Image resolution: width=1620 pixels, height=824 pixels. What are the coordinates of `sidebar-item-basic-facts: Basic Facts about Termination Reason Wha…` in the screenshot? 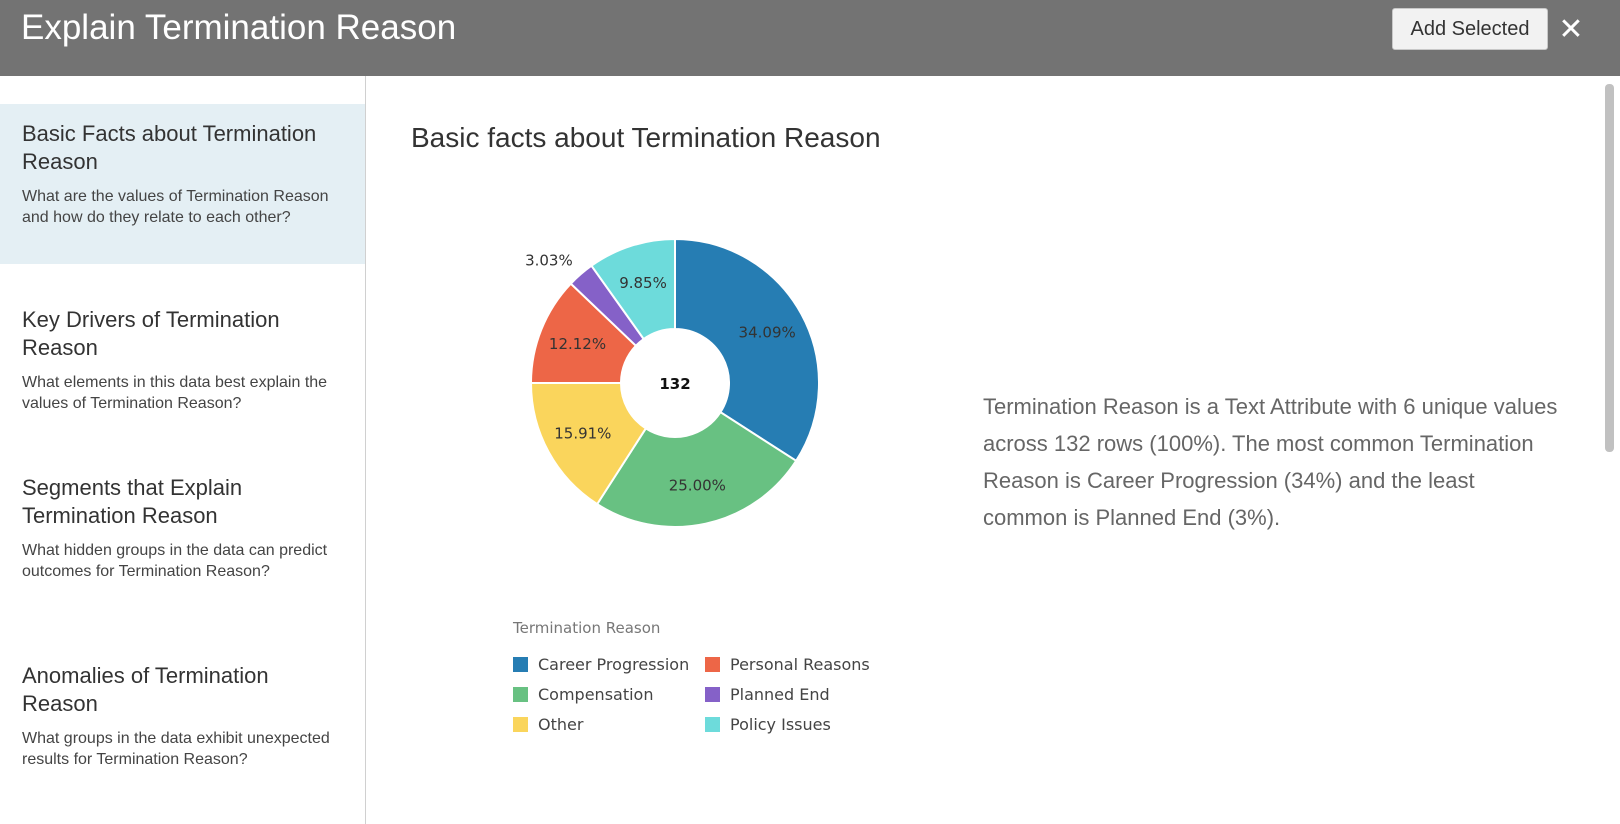 It's located at (182, 184).